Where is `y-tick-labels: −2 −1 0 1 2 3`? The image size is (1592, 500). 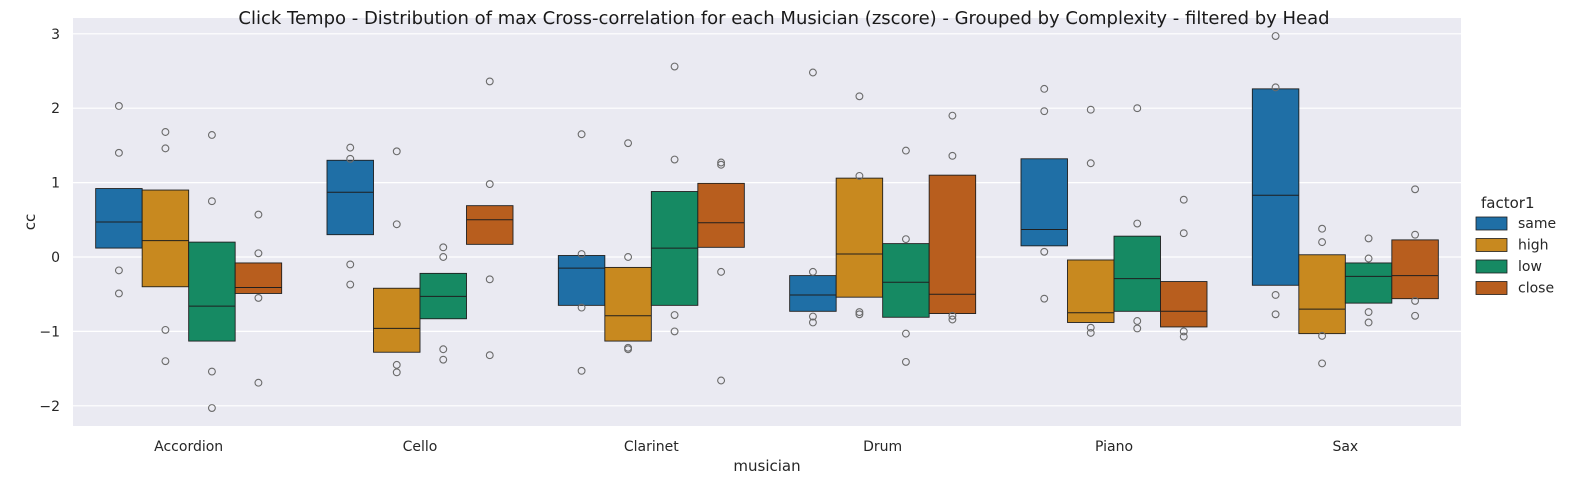
y-tick-labels: −2 −1 0 1 2 3 is located at coordinates (49, 221).